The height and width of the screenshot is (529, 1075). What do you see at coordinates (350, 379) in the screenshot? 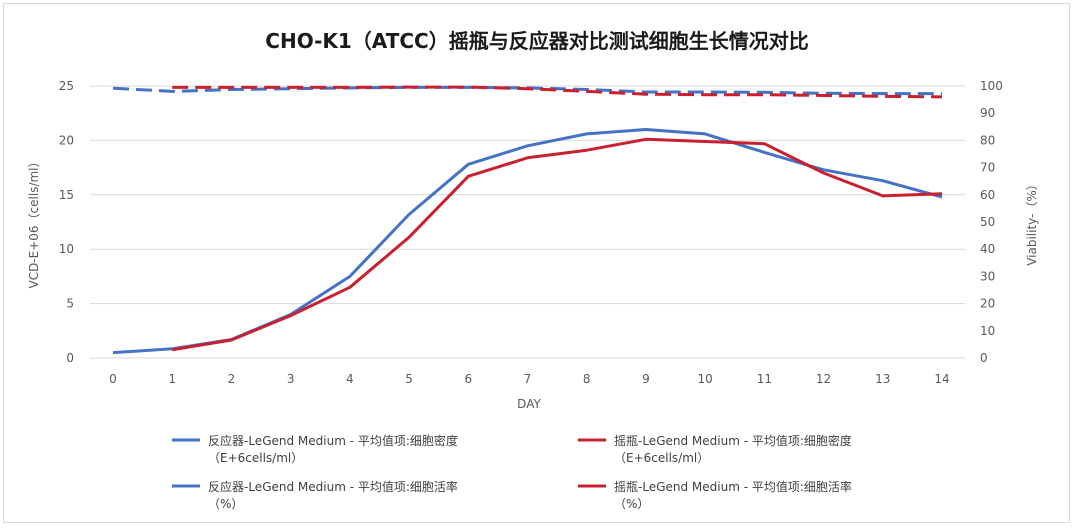
I see `x-tick-label: 4` at bounding box center [350, 379].